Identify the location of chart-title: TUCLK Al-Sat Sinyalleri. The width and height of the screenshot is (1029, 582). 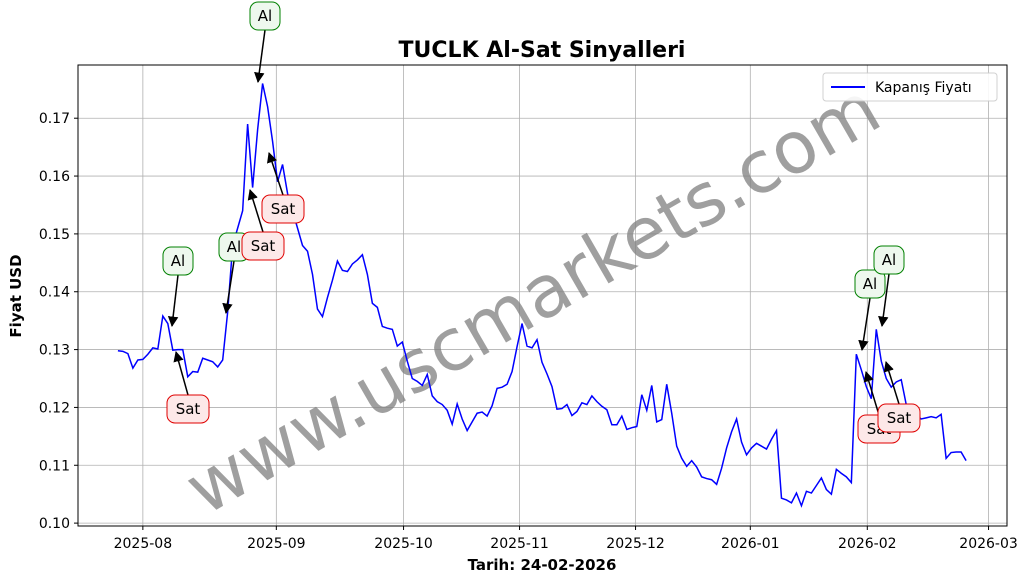
(542, 50).